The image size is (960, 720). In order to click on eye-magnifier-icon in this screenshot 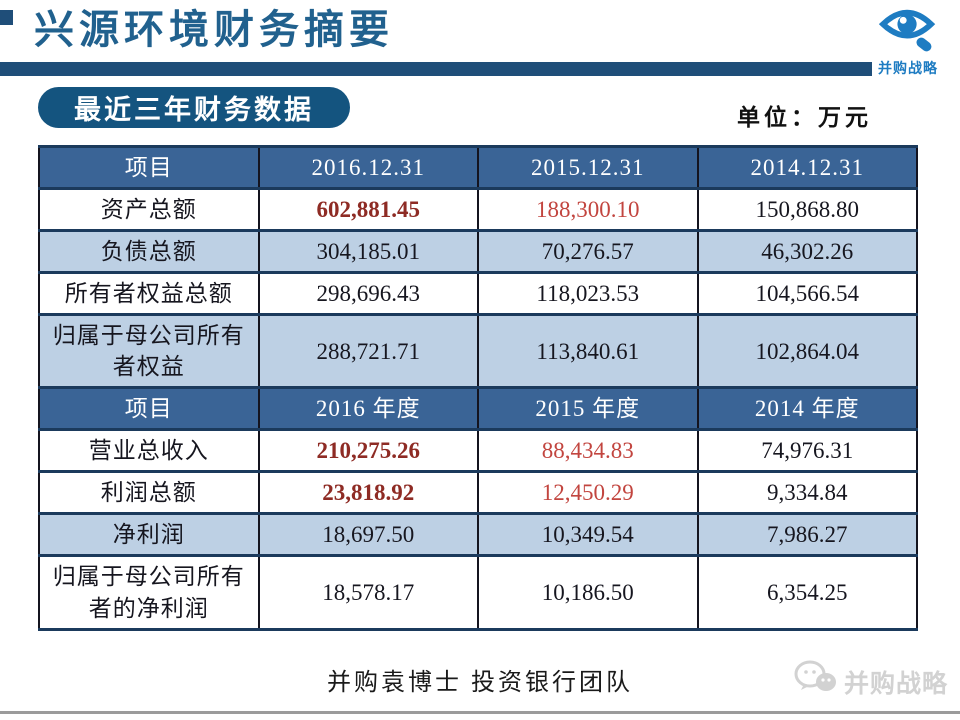, I will do `click(907, 30)`.